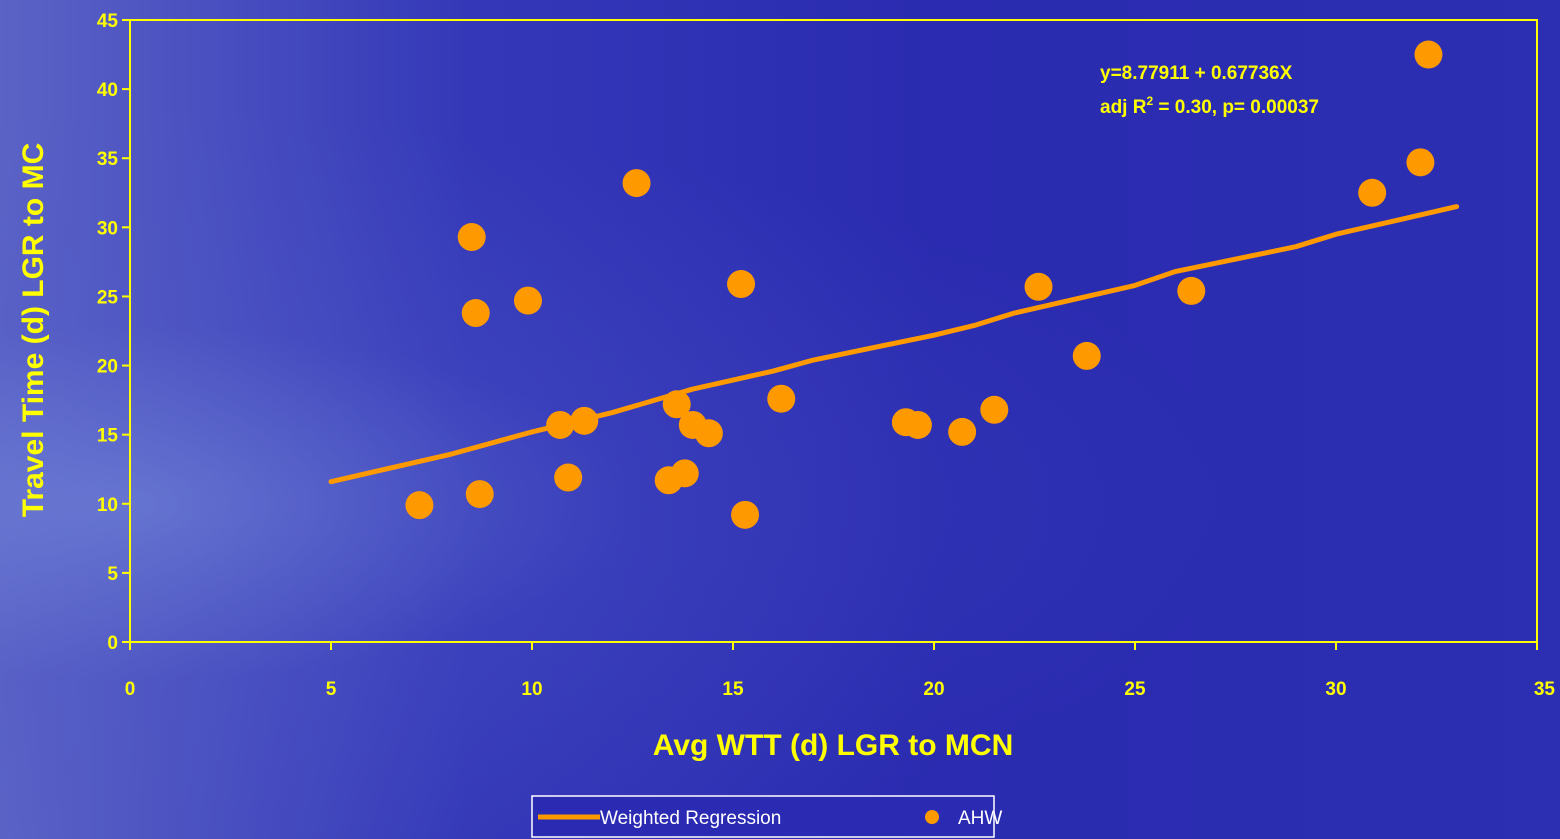 The width and height of the screenshot is (1560, 839). I want to click on legend-points-swatch, so click(932, 817).